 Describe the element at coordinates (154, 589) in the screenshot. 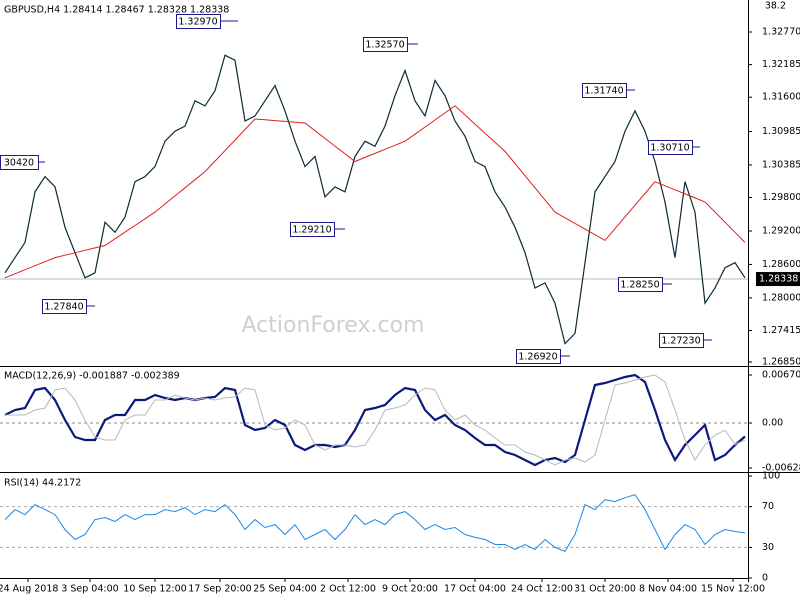

I see `x-tick-label: 10 Sep 12:00` at that location.